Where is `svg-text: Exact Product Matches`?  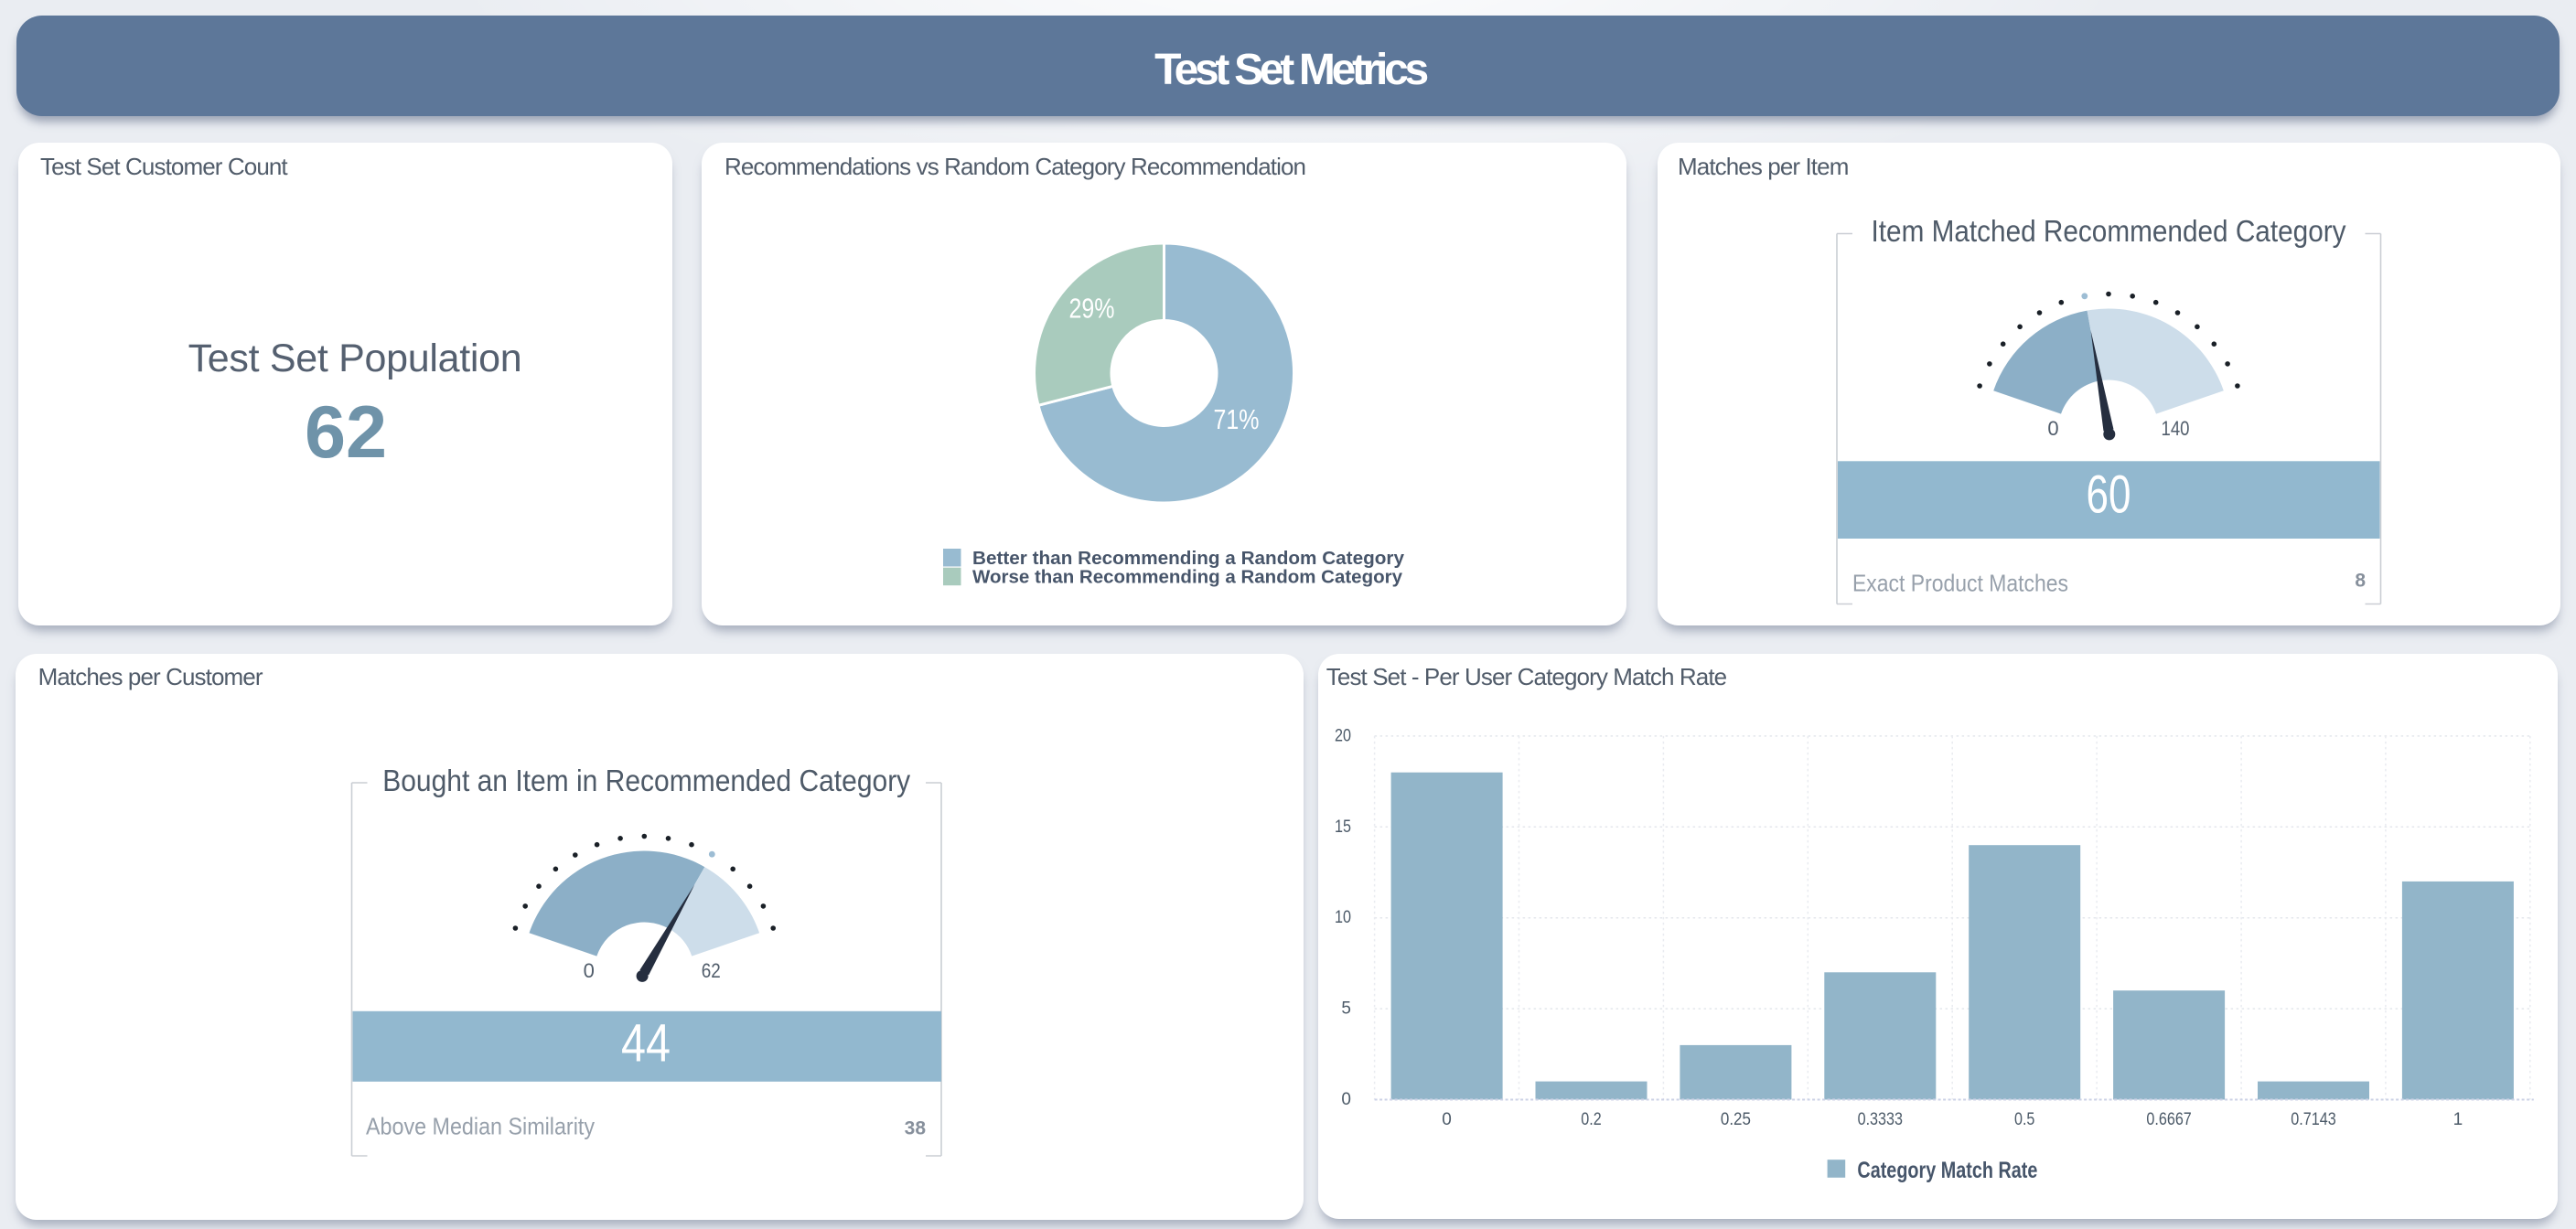 svg-text: Exact Product Matches is located at coordinates (1960, 583).